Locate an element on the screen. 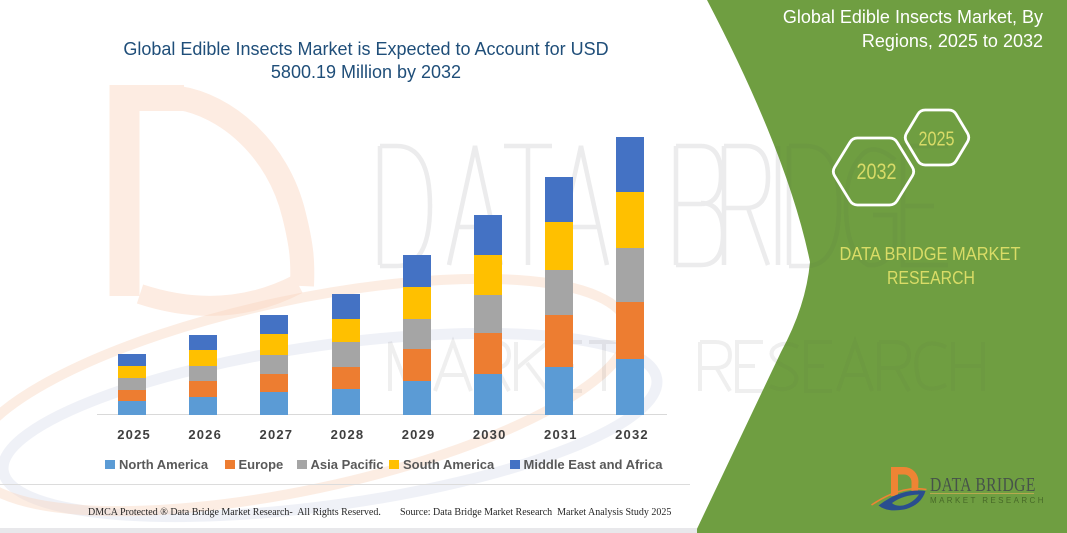 The height and width of the screenshot is (533, 1067). svg-text: DATA BRIDGE MARKET is located at coordinates (930, 253).